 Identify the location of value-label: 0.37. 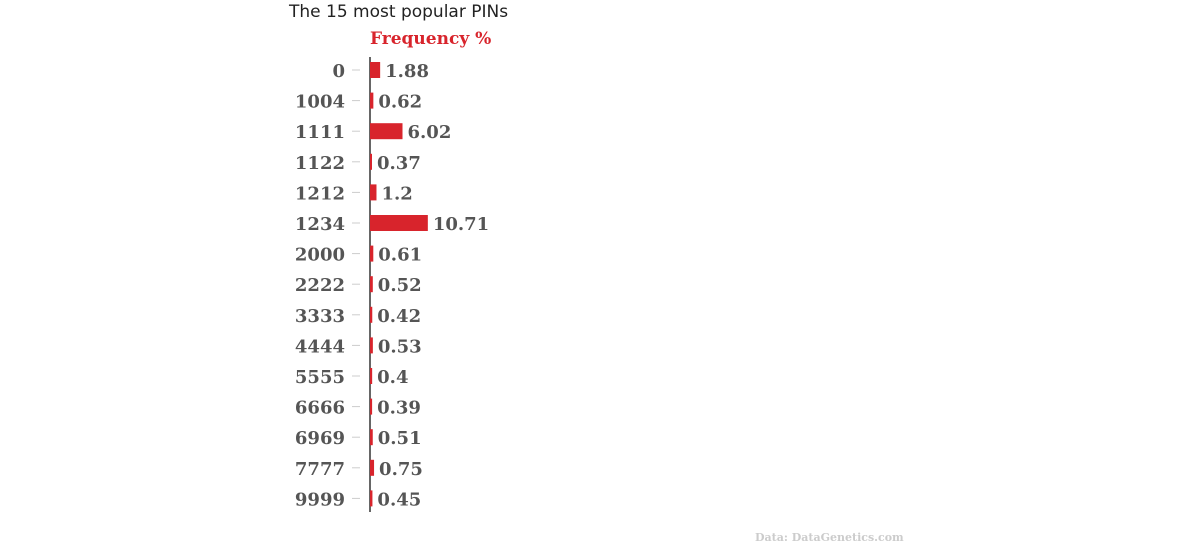
(399, 163).